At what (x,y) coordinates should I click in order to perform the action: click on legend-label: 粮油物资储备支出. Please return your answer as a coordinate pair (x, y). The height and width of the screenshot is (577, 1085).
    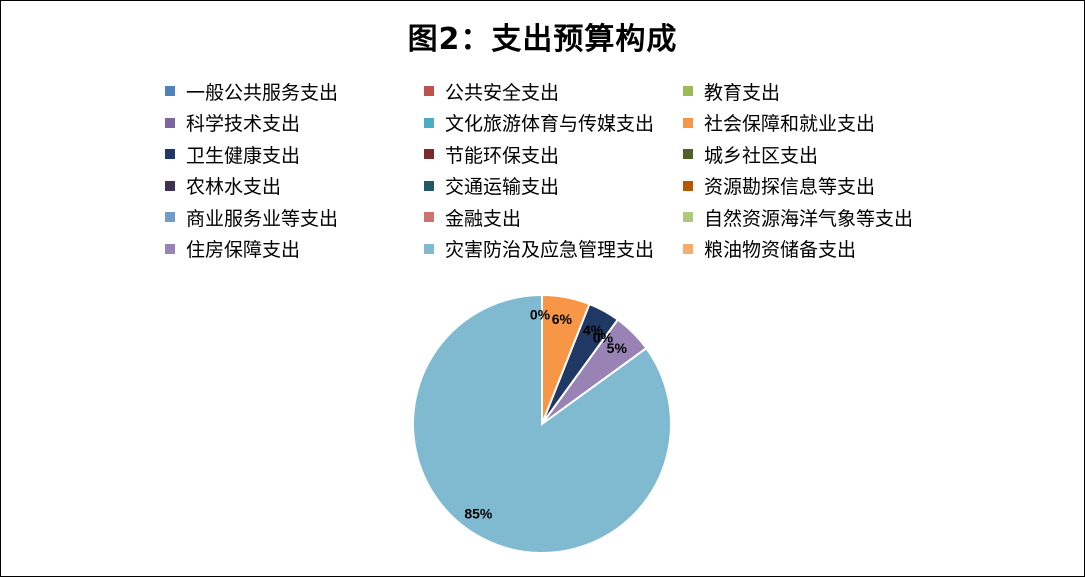
    Looking at the image, I should click on (780, 250).